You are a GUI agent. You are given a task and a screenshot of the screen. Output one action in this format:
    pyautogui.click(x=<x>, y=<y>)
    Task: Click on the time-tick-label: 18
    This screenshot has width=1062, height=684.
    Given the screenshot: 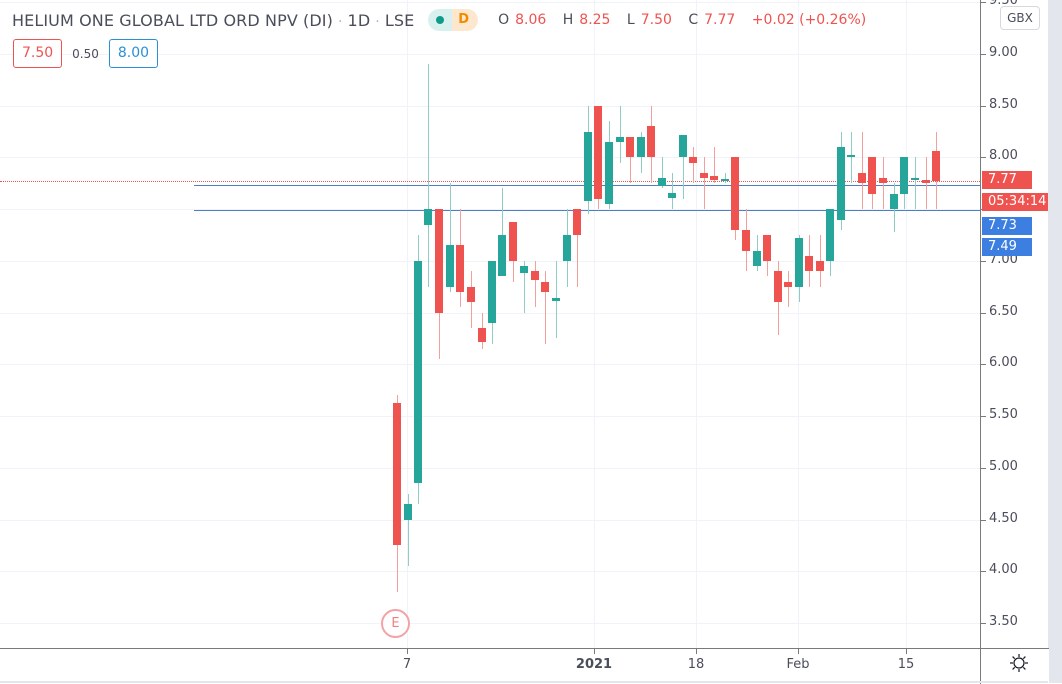 What is the action you would take?
    pyautogui.click(x=696, y=664)
    